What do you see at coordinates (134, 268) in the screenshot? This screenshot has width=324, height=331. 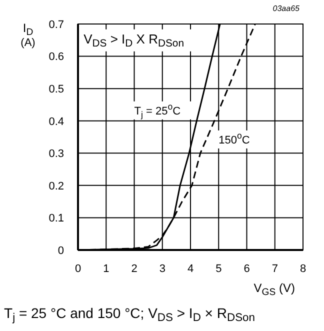 I see `x-tick-label: 2` at bounding box center [134, 268].